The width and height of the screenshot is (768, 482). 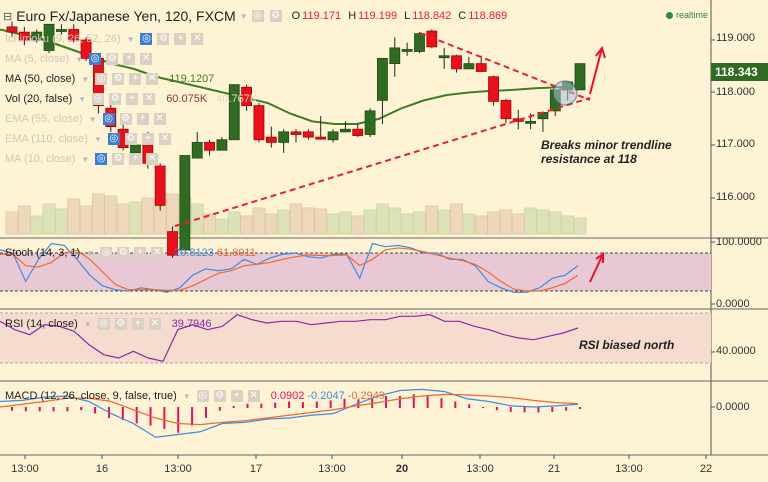 I want to click on time-tick: 17, so click(x=256, y=469).